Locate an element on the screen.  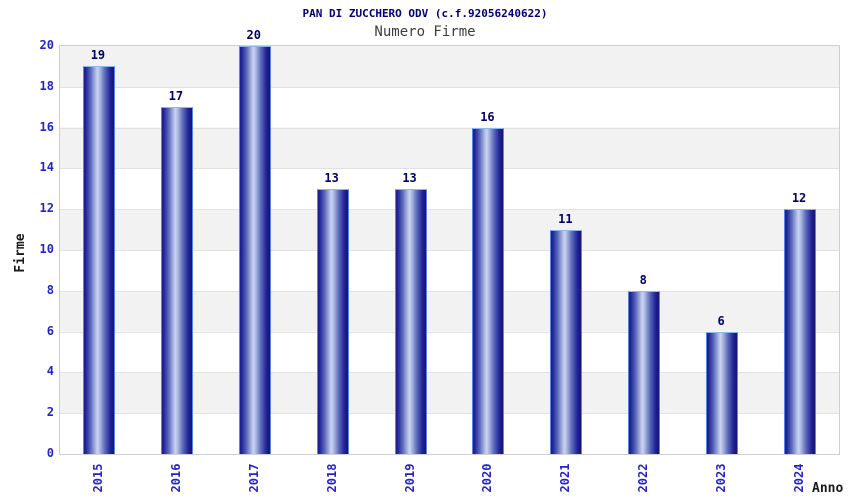
bar-value-label-2017: 20 is located at coordinates (253, 35).